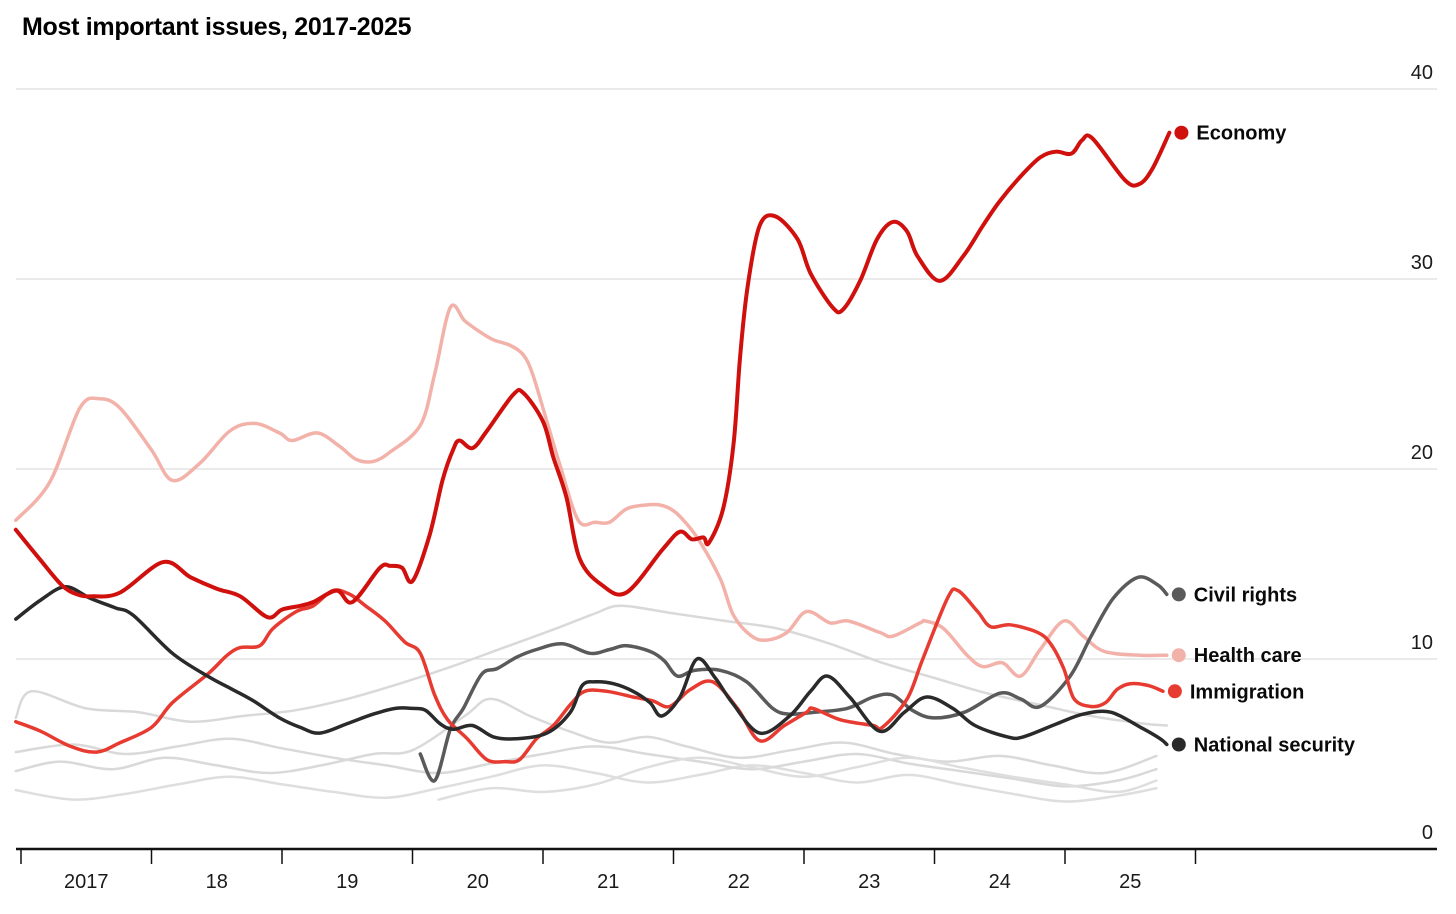 The image size is (1456, 914). What do you see at coordinates (347, 882) in the screenshot?
I see `x-tick-label-19: 19` at bounding box center [347, 882].